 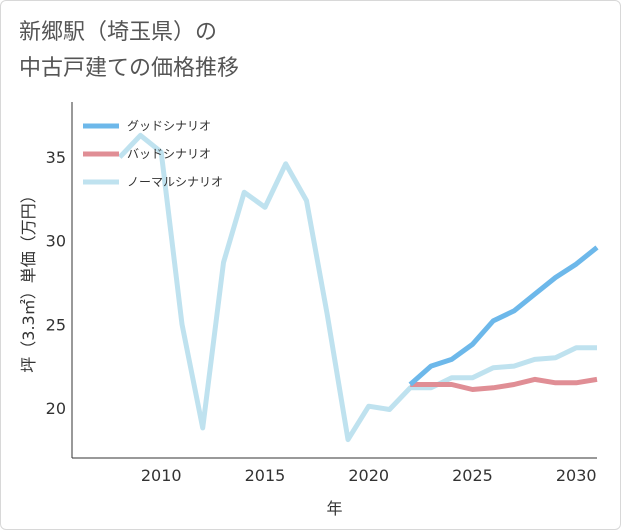 I want to click on chart-title-line1: 新郷駅（埼玉県）の, so click(x=118, y=32).